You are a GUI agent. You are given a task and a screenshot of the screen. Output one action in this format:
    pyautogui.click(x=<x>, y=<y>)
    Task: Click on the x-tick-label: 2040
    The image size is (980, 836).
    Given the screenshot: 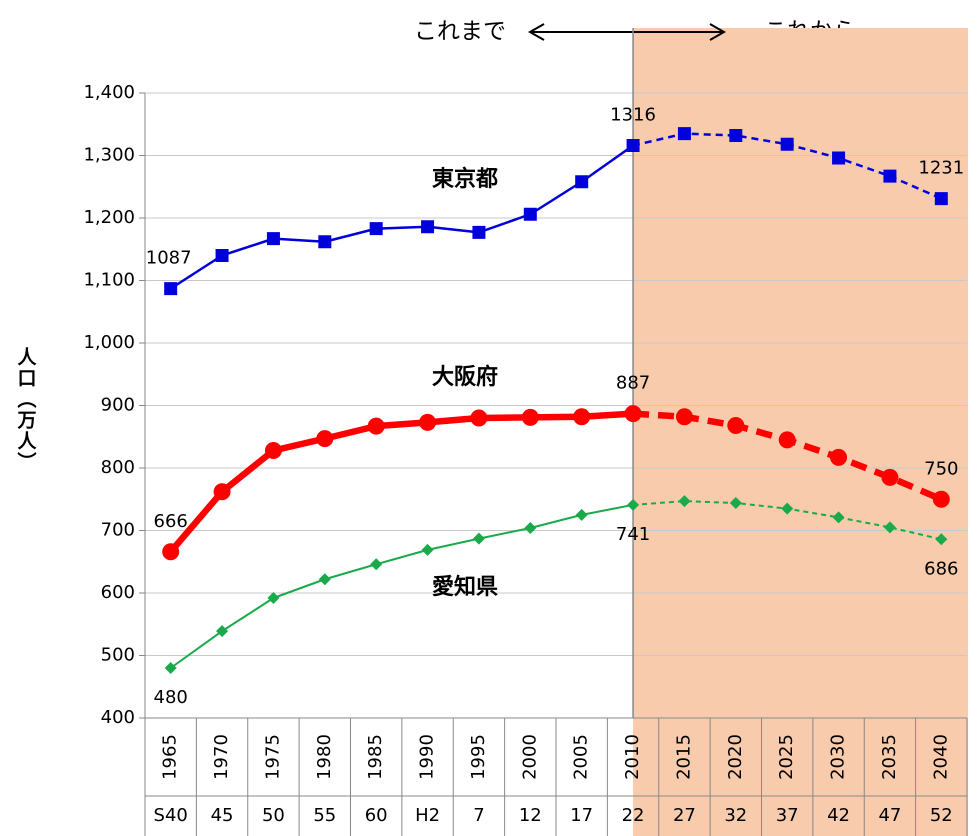 What is the action you would take?
    pyautogui.click(x=940, y=757)
    